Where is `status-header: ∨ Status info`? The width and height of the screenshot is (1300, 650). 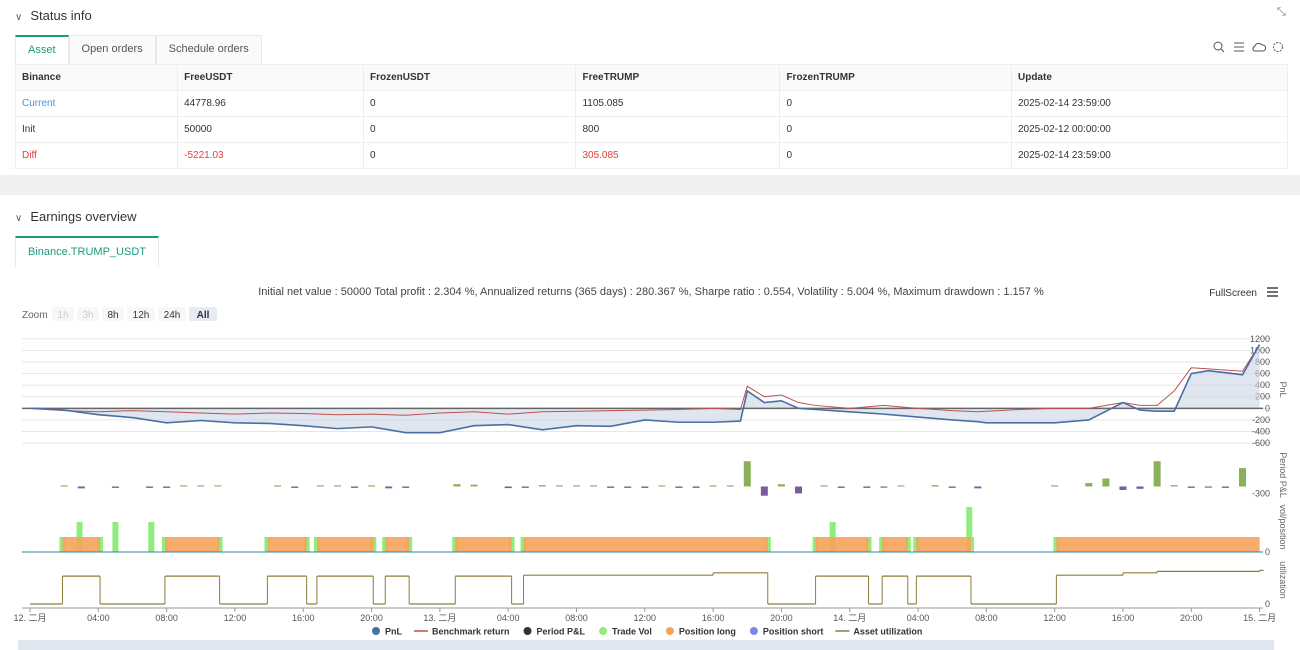 status-header: ∨ Status info is located at coordinates (53, 15).